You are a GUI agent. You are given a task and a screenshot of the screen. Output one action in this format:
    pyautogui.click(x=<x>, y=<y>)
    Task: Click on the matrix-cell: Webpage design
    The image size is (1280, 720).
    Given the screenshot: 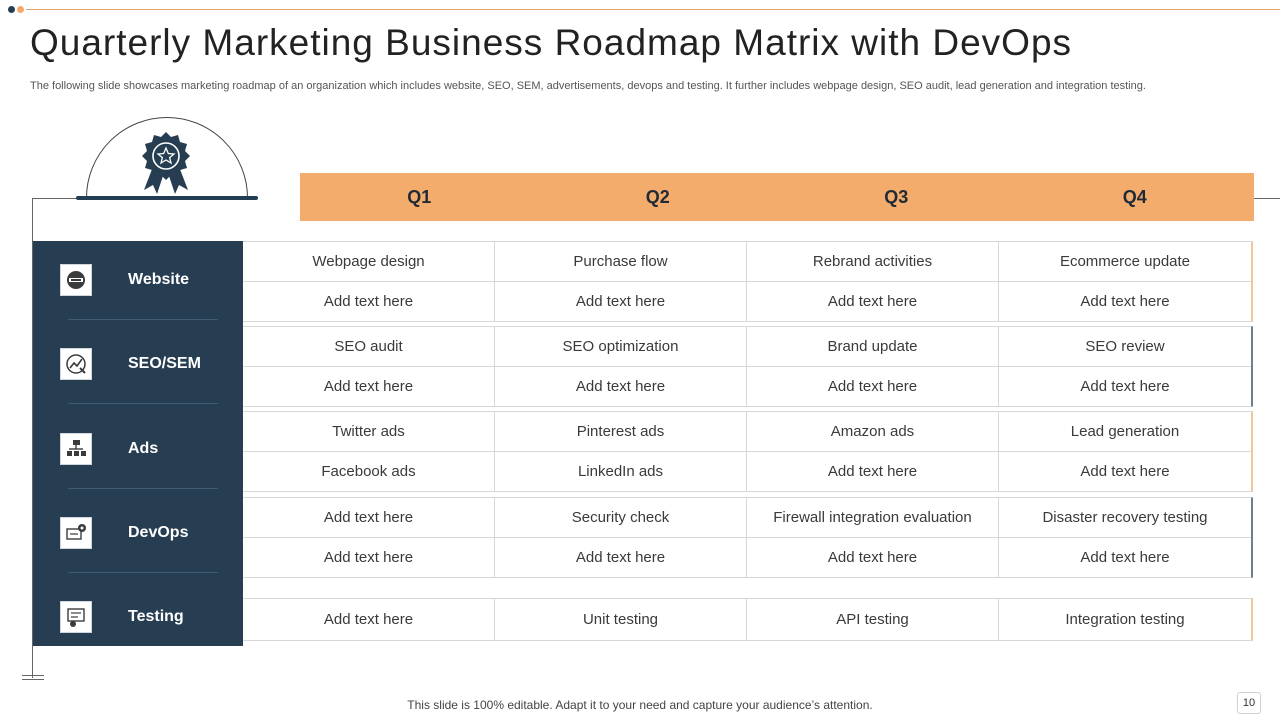 What is the action you would take?
    pyautogui.click(x=369, y=261)
    